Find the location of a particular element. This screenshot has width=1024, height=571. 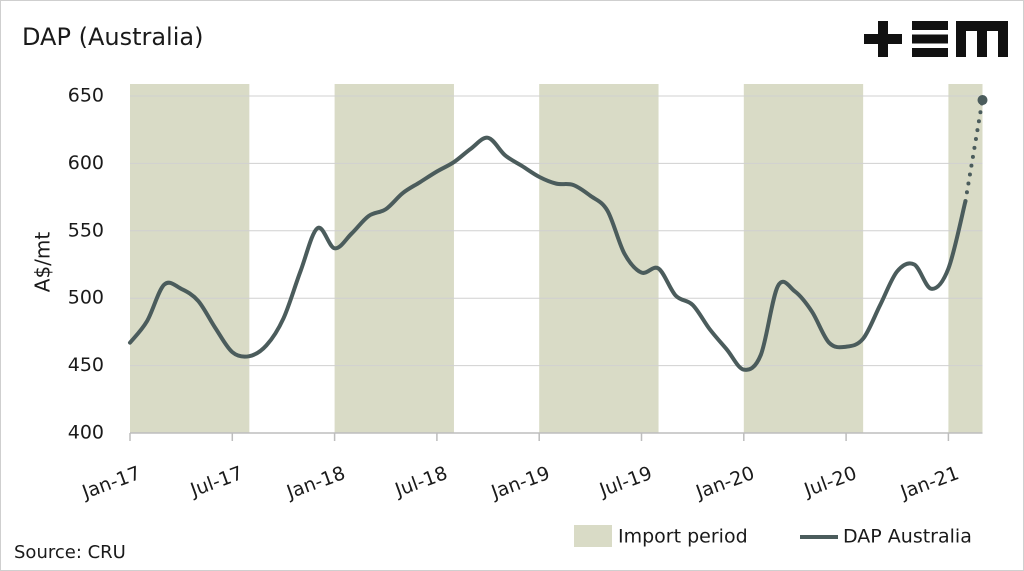

y-tick-label: 500 is located at coordinates (86, 298).